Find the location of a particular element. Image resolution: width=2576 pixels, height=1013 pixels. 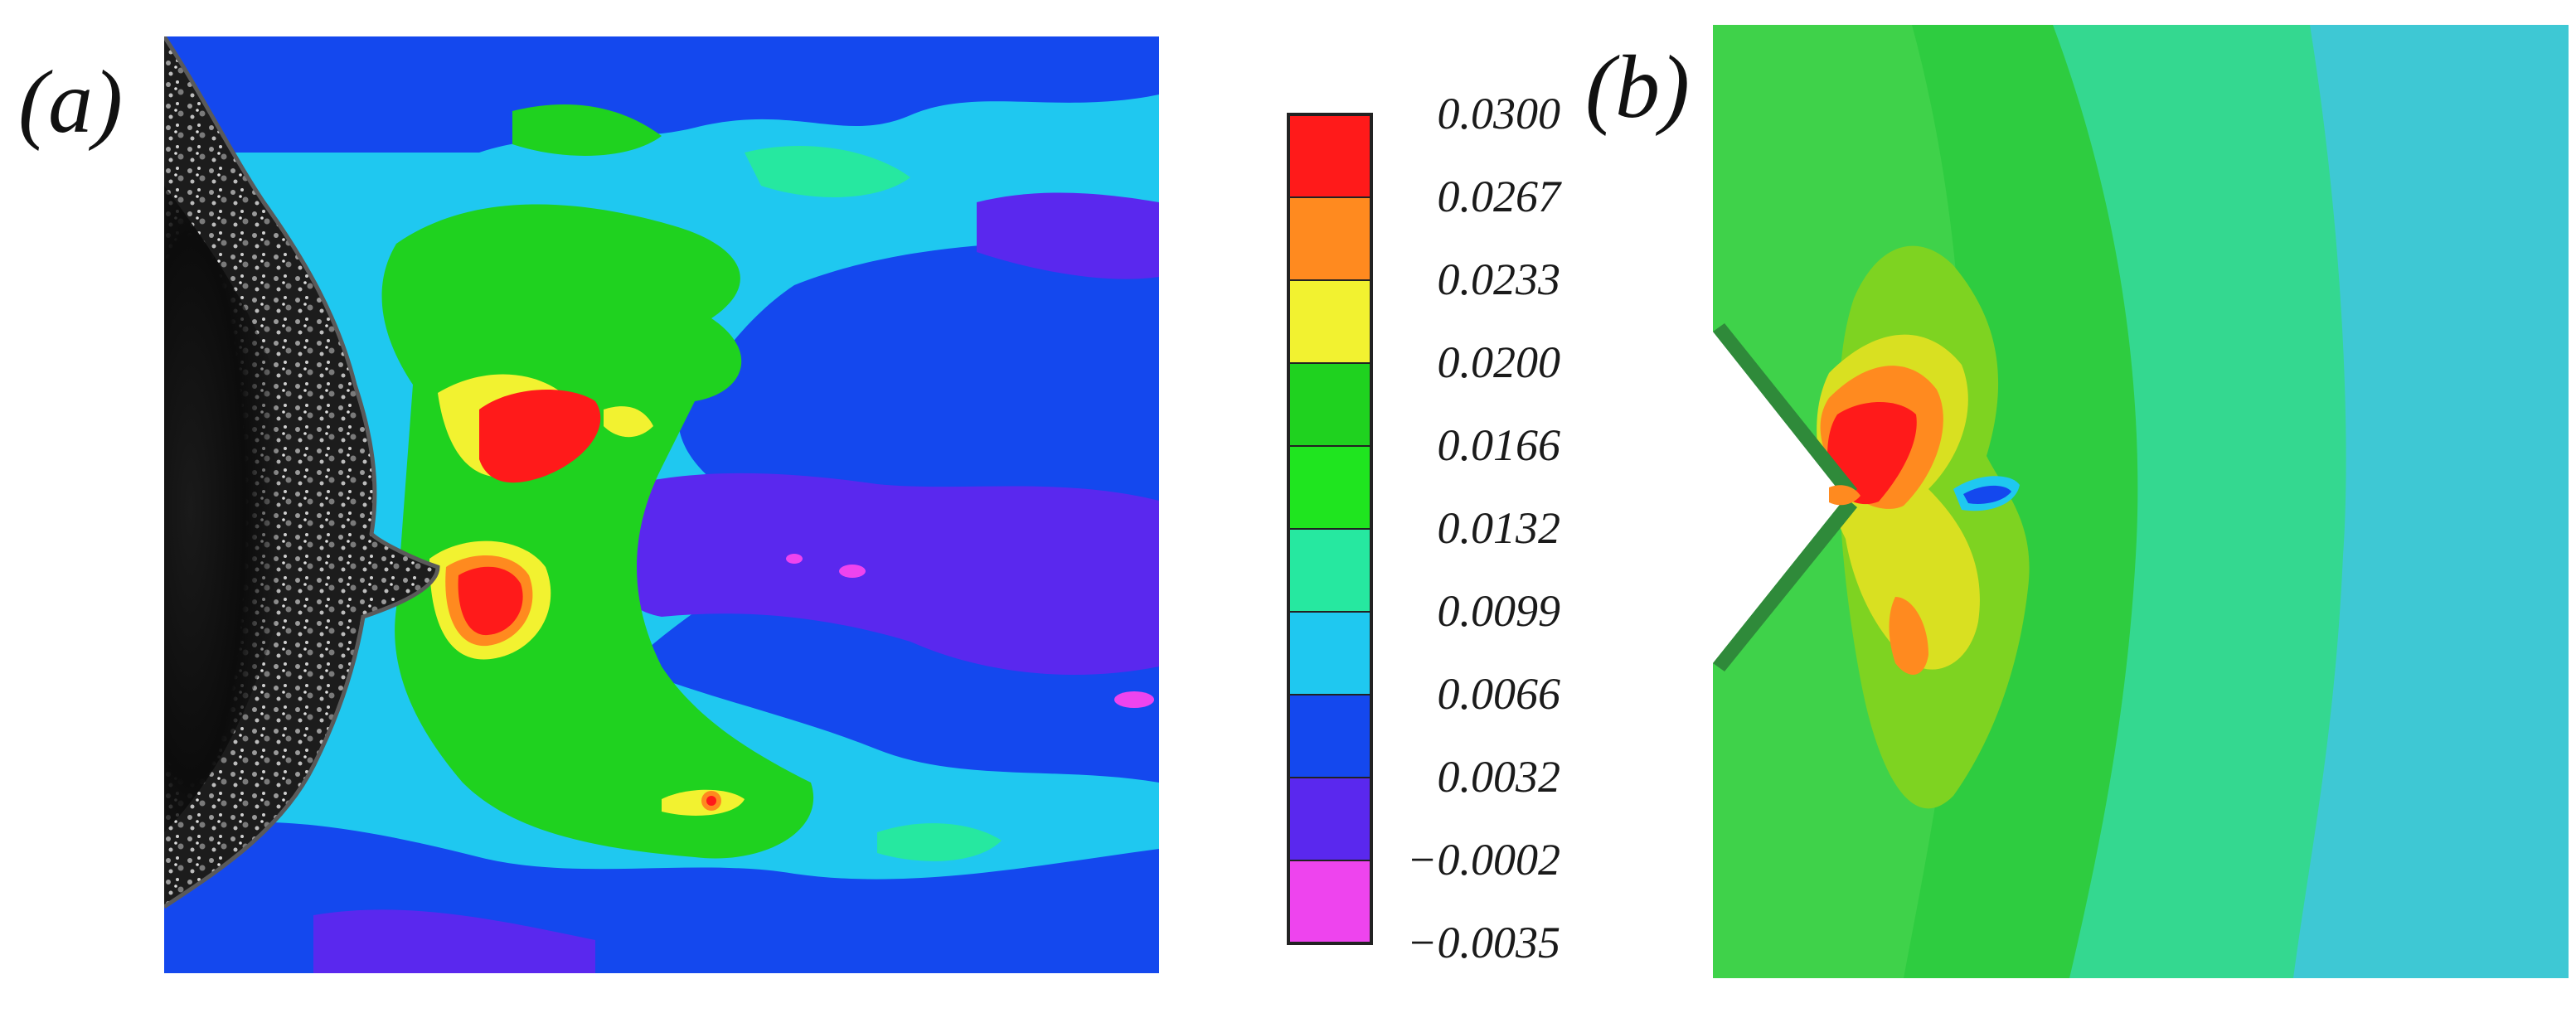

panel-b-label: (b) is located at coordinates (1637, 88).